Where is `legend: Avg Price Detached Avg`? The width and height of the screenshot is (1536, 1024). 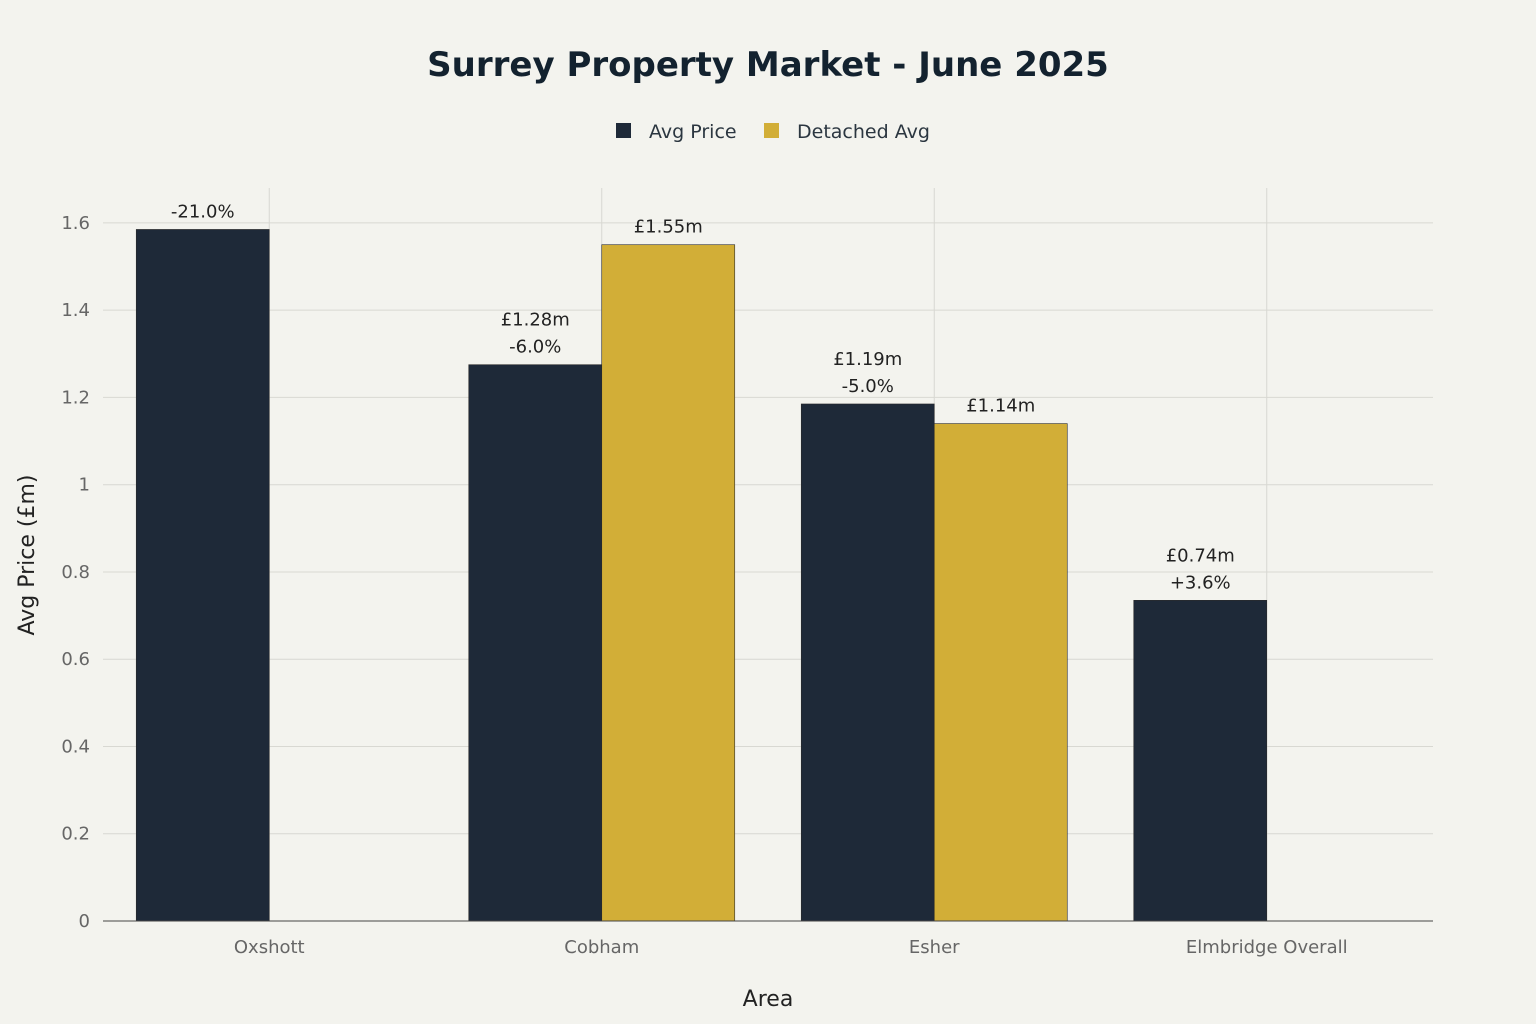 legend: Avg Price Detached Avg is located at coordinates (773, 132).